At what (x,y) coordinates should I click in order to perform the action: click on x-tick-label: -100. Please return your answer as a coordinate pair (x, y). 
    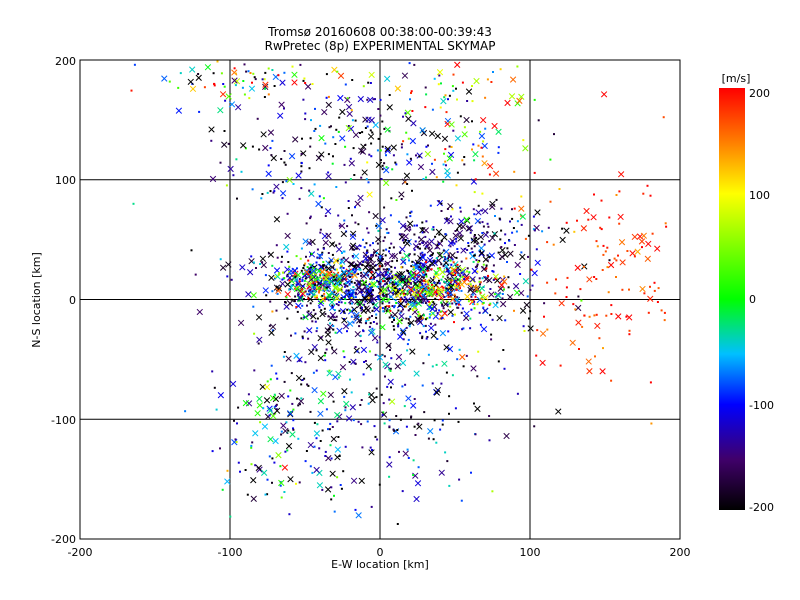
    Looking at the image, I should click on (230, 552).